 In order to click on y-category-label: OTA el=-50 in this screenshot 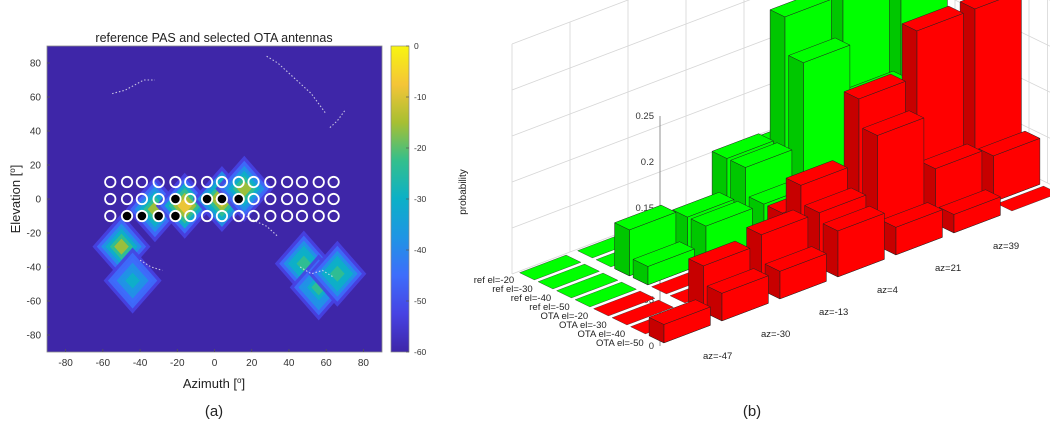, I will do `click(620, 343)`.